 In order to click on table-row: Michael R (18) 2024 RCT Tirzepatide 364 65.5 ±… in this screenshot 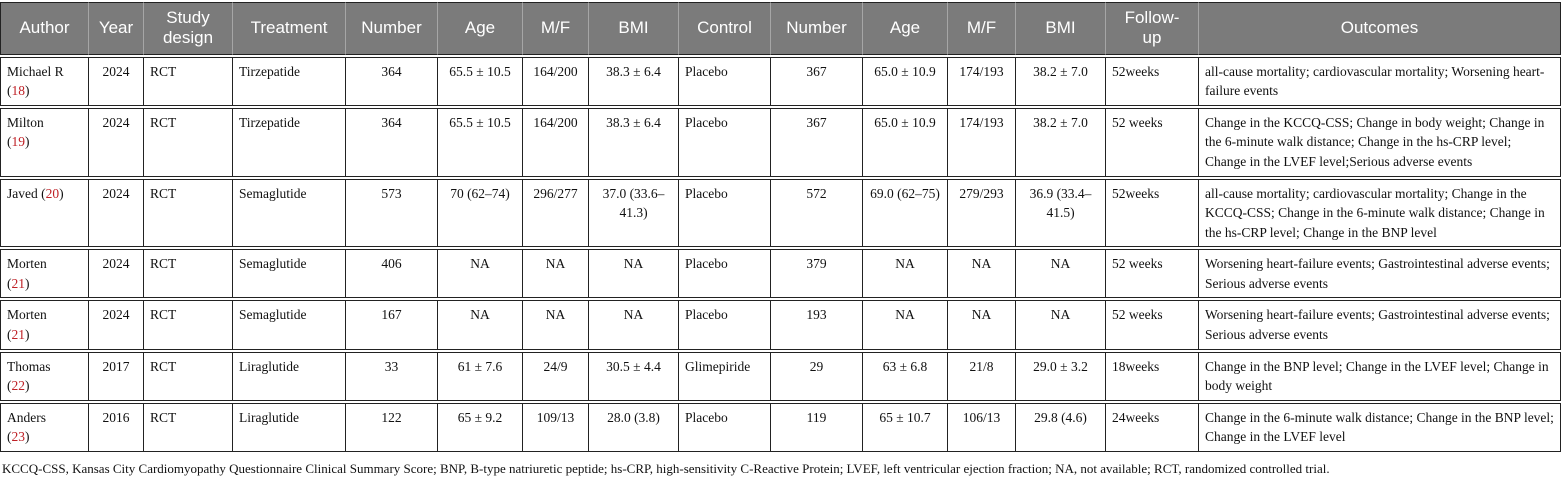, I will do `click(780, 81)`.